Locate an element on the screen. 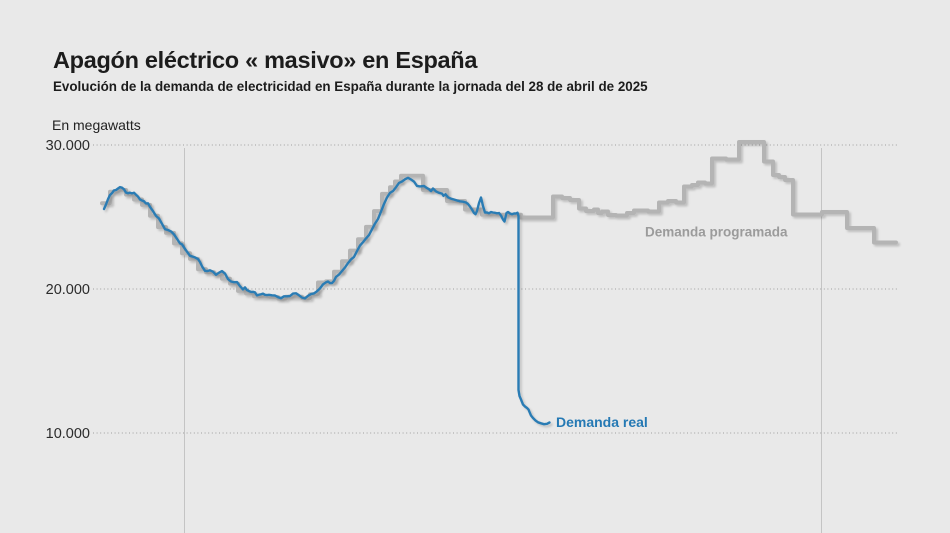 This screenshot has height=533, width=950. svg-text: 20.000 is located at coordinates (68, 290).